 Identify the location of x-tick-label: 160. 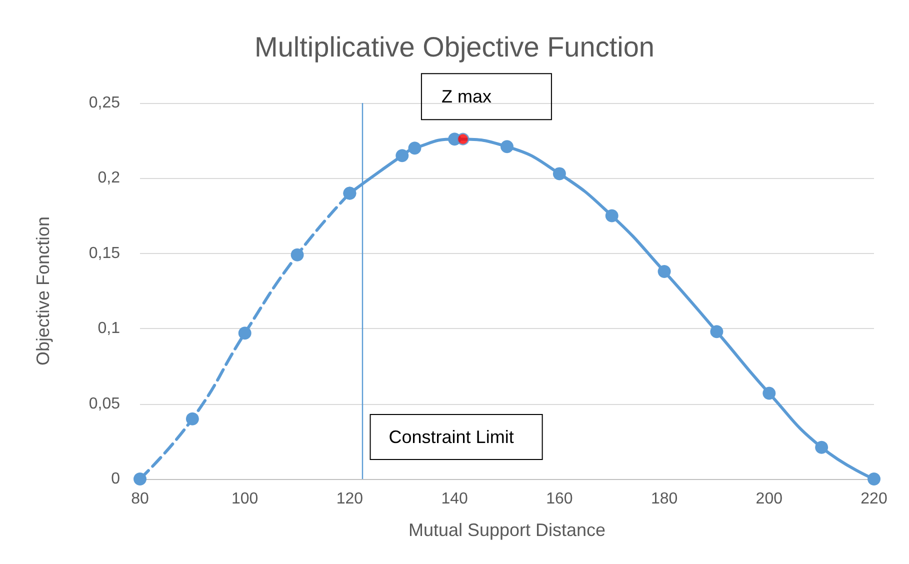
(559, 499).